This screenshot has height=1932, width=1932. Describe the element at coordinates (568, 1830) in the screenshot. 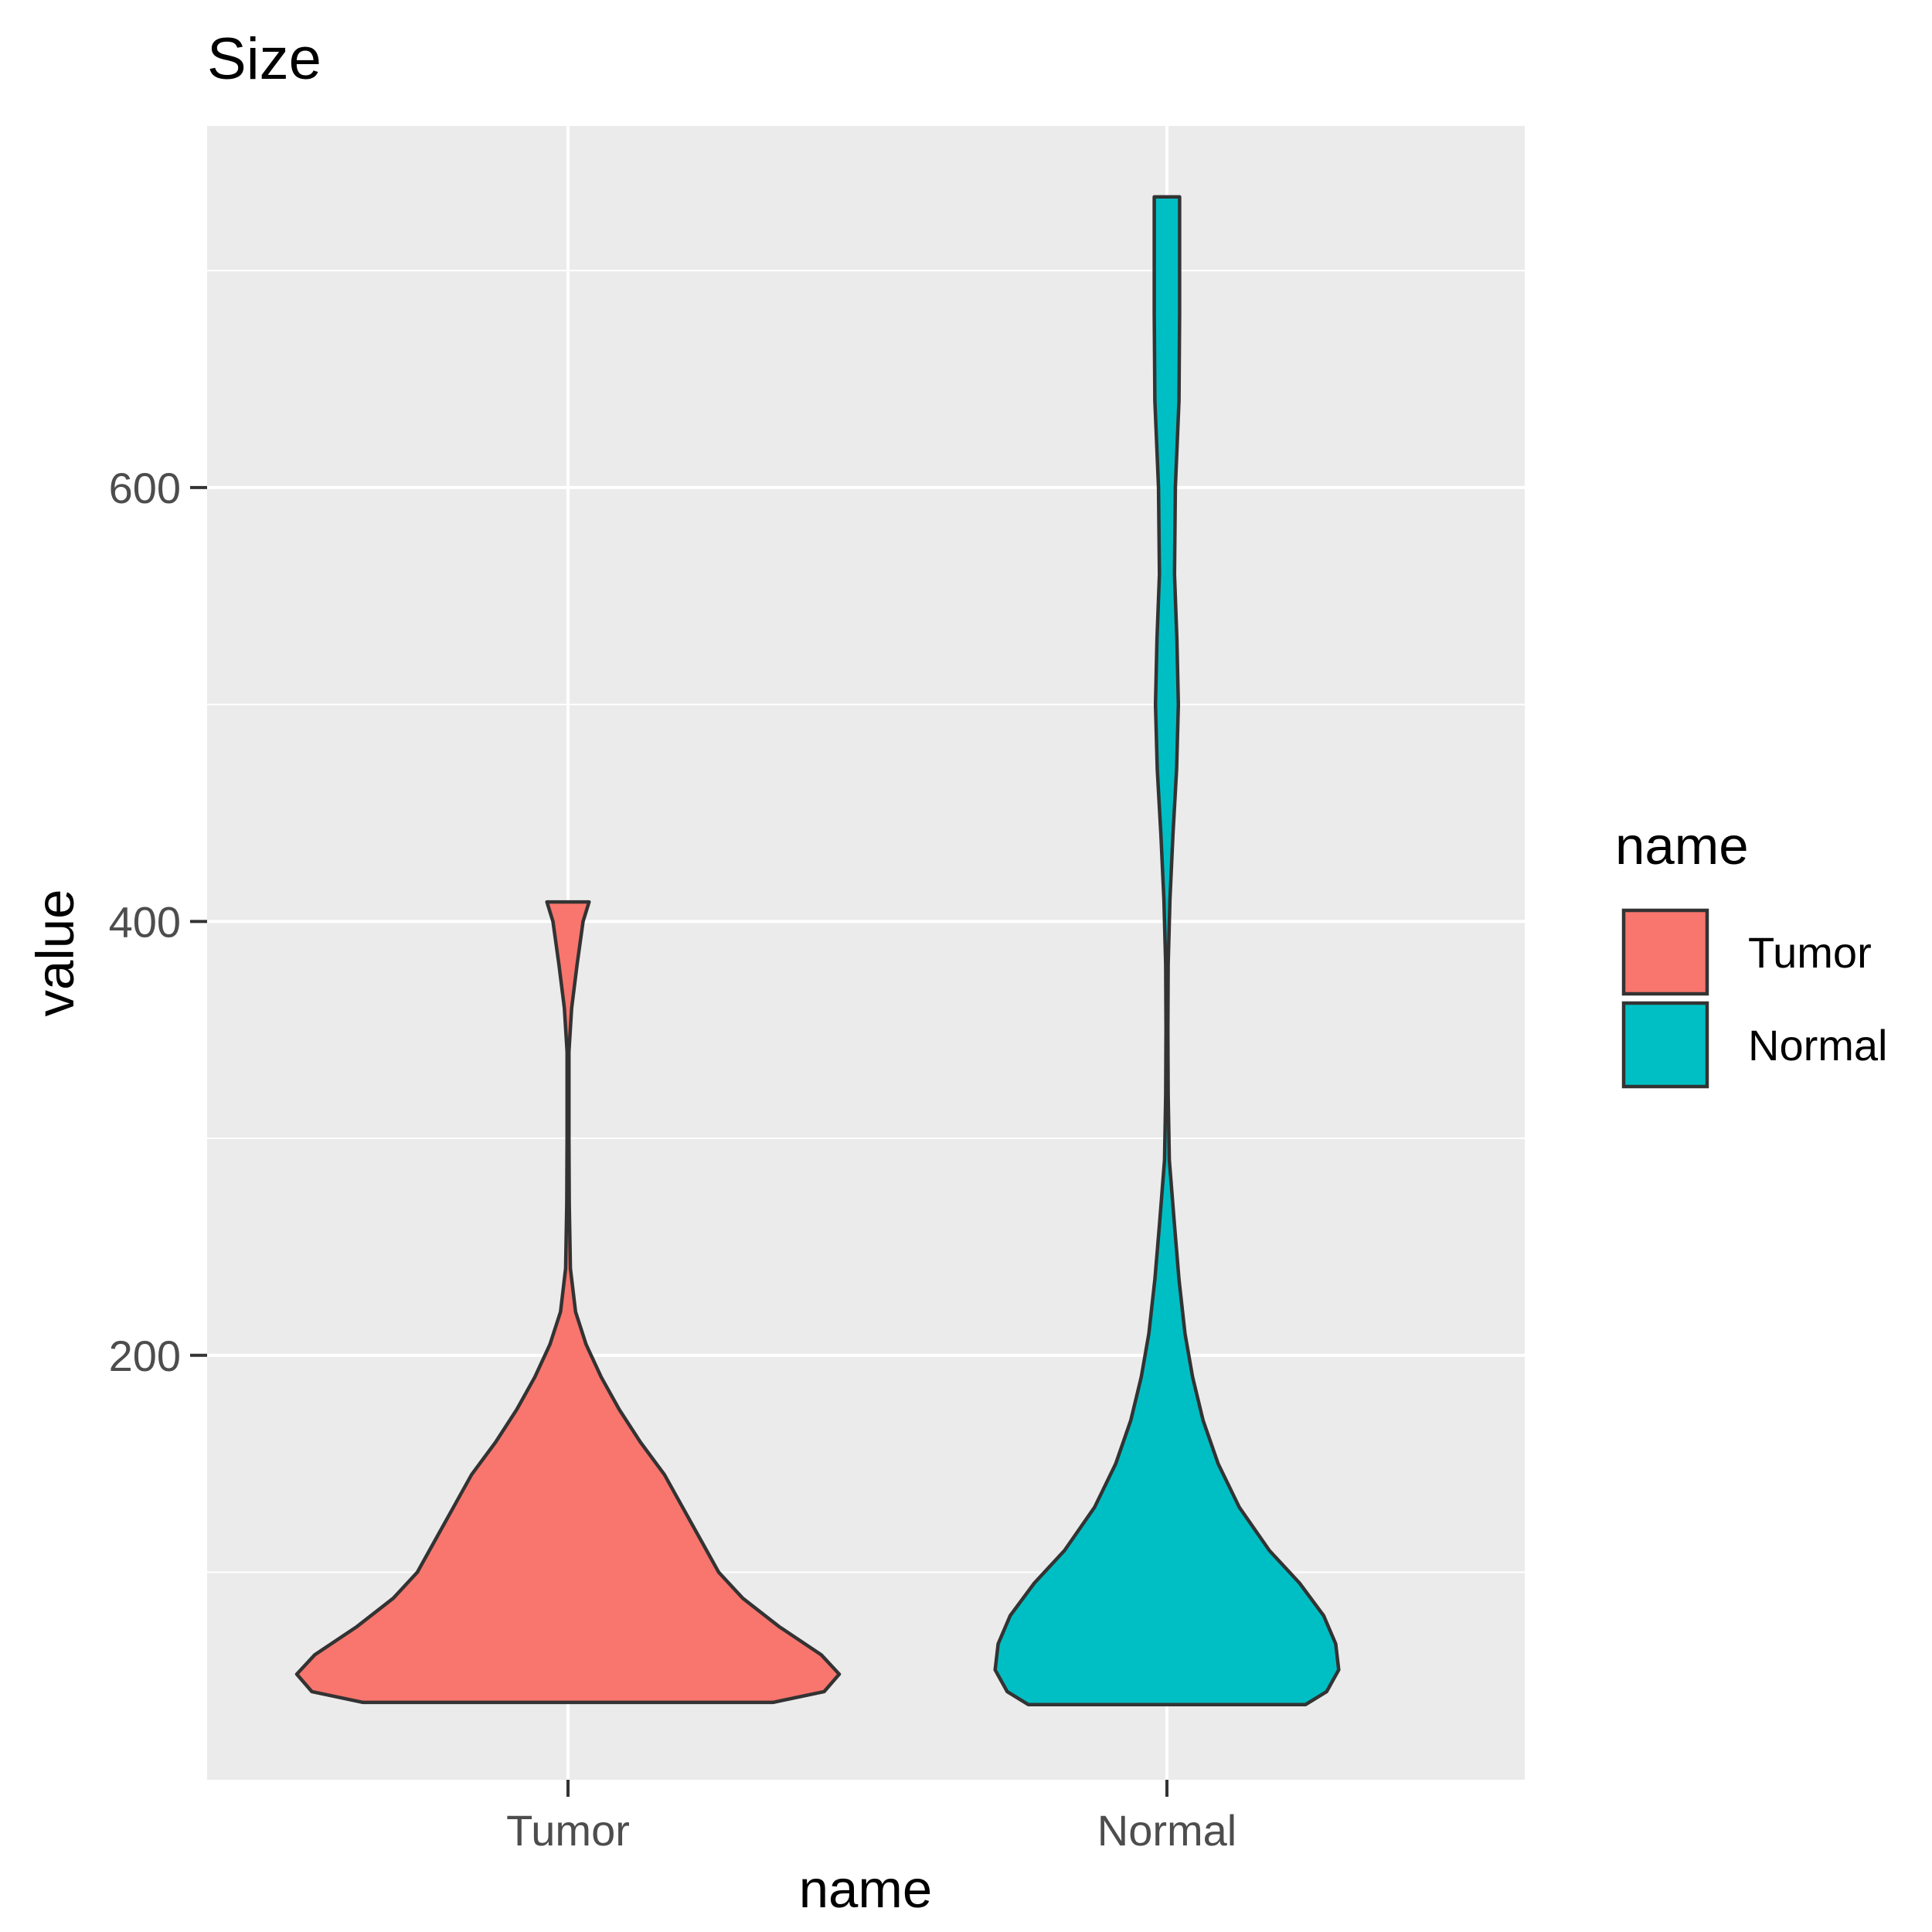

I see `x-tick-label: Tumor` at that location.